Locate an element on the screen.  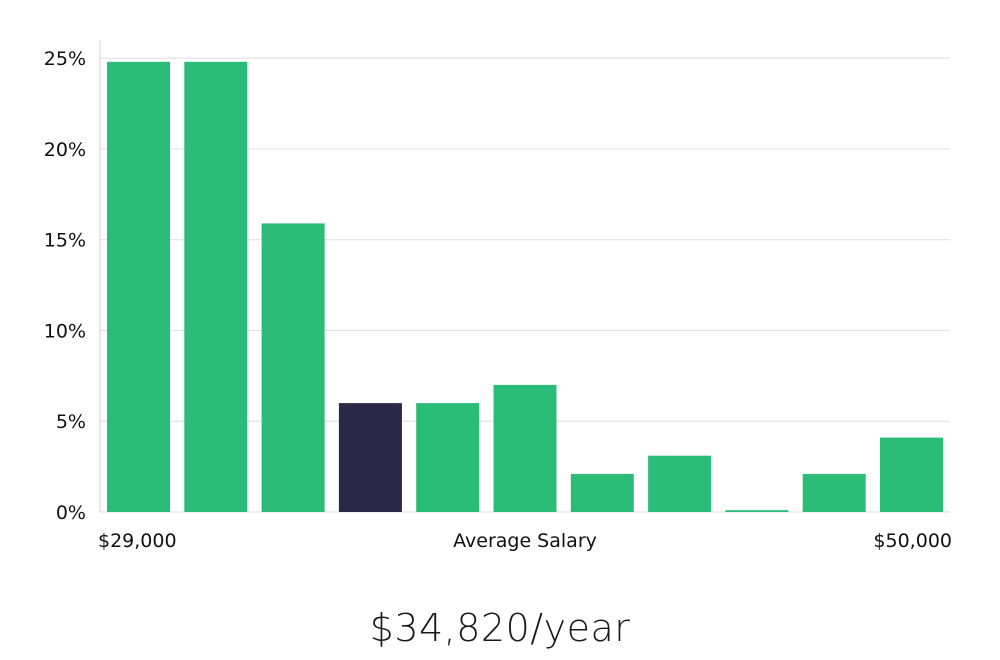
y-tick-label: 0% is located at coordinates (71, 513).